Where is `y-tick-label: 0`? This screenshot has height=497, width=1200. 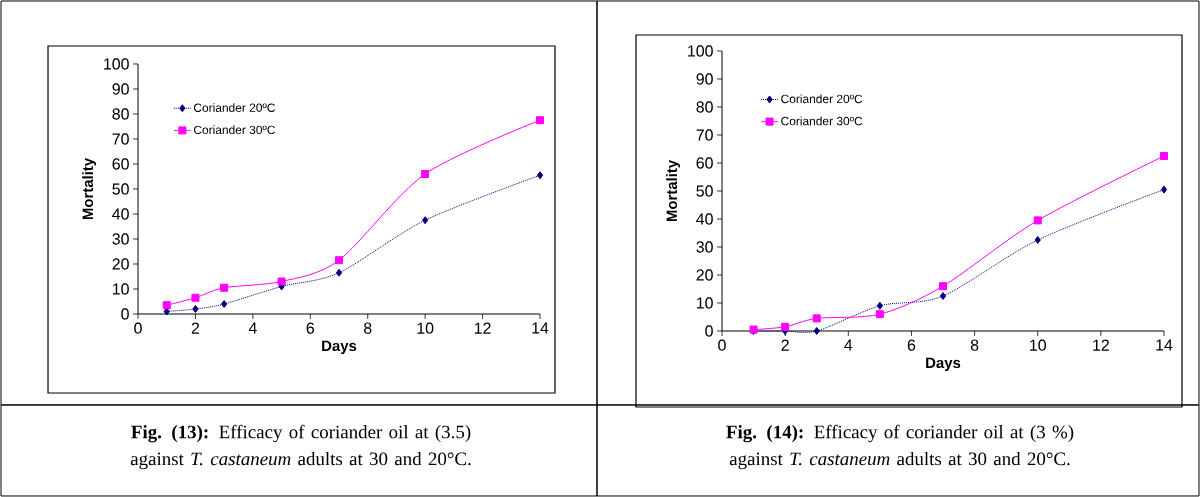 y-tick-label: 0 is located at coordinates (125, 314).